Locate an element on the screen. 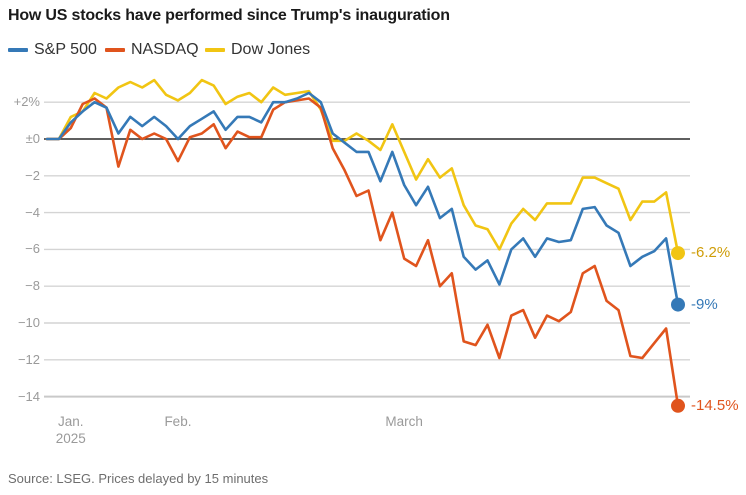 This screenshot has height=495, width=746. dowjones-line-swatch-icon is located at coordinates (215, 50).